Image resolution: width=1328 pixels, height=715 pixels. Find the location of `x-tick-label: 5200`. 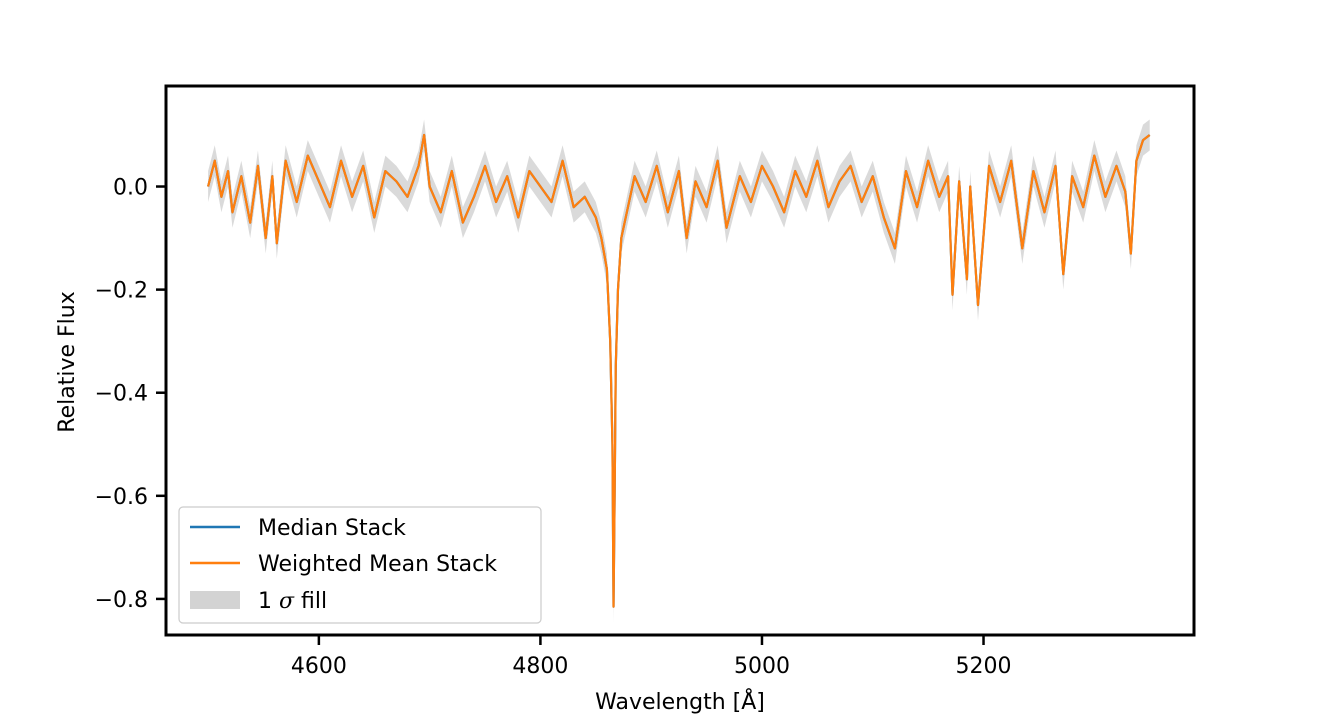

x-tick-label: 5200 is located at coordinates (984, 666).